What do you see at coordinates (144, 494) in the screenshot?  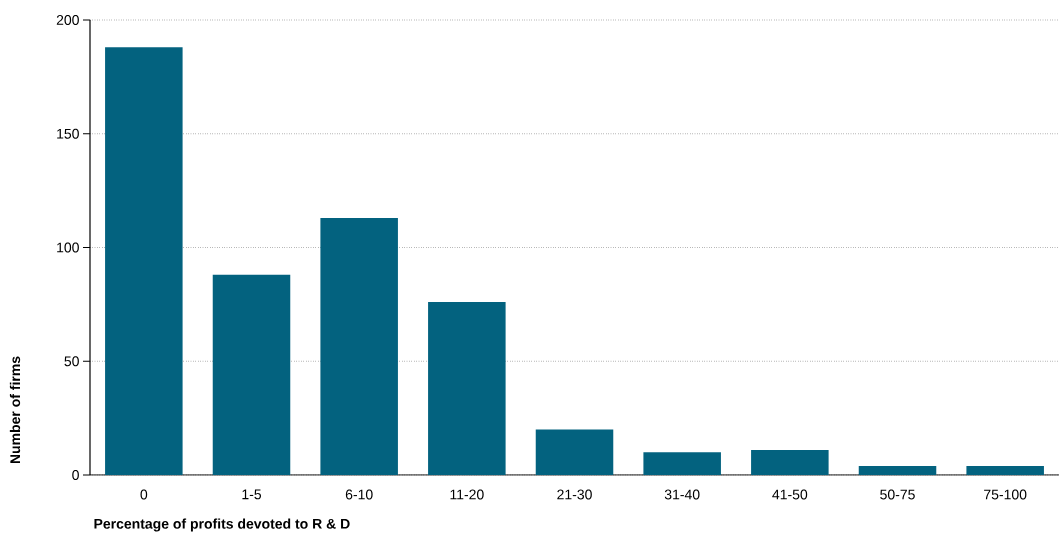 I see `x-tick-label: 0` at bounding box center [144, 494].